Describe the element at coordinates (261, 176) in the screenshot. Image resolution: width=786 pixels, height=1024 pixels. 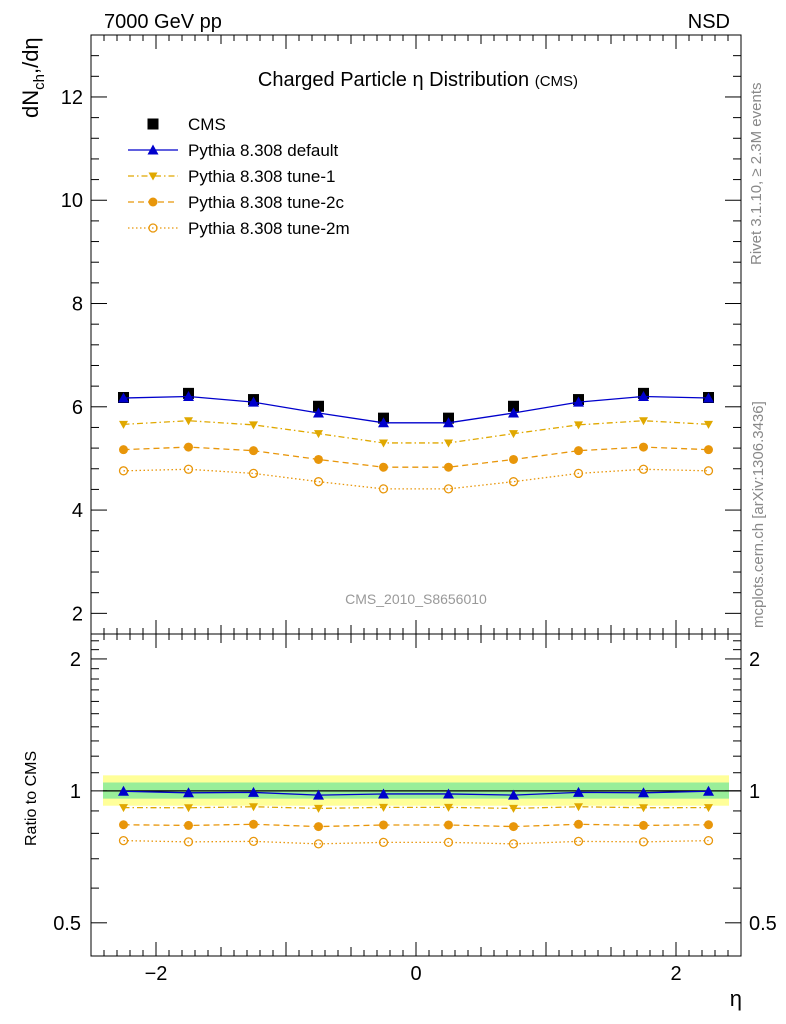
I see `legend-label: Pythia 8.308 tune-1` at that location.